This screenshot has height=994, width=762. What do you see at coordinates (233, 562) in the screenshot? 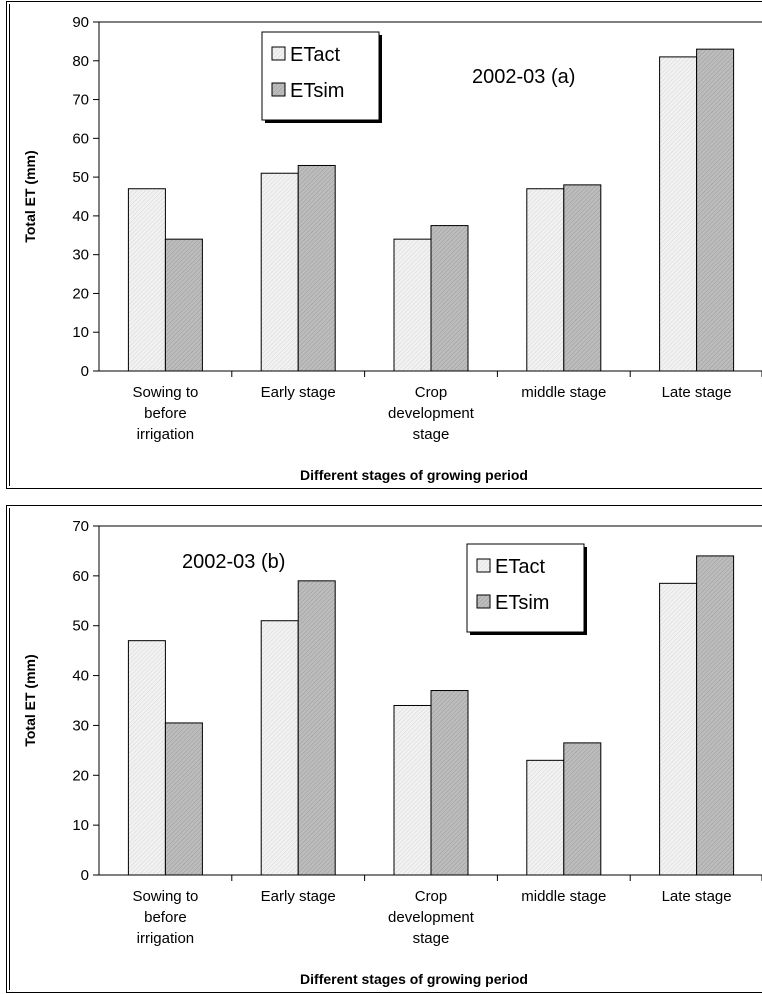
I see `chart-annotation: 2002-03 (b)` at bounding box center [233, 562].